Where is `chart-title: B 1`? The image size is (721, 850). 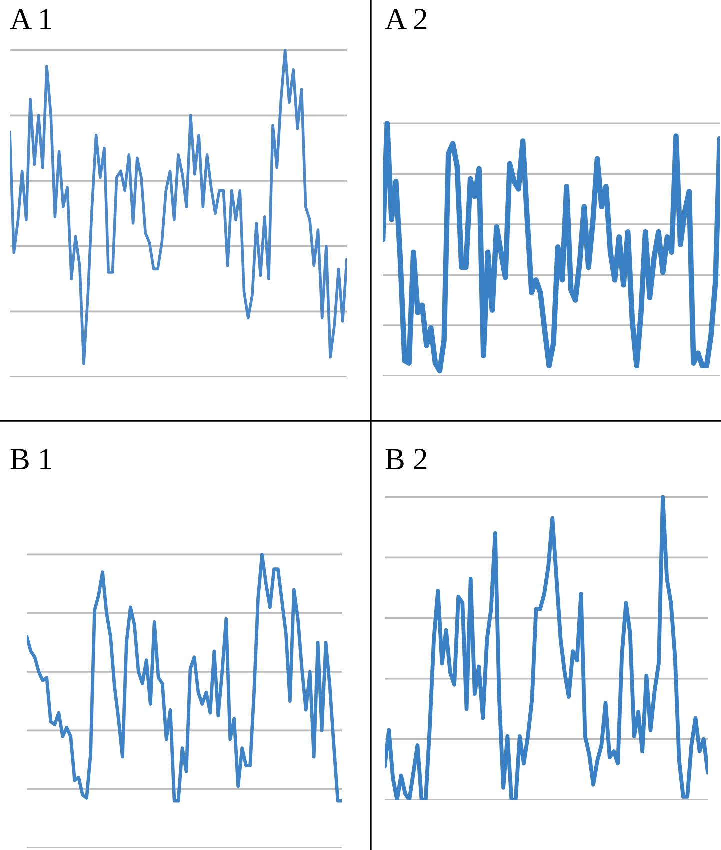 chart-title: B 1 is located at coordinates (31, 459).